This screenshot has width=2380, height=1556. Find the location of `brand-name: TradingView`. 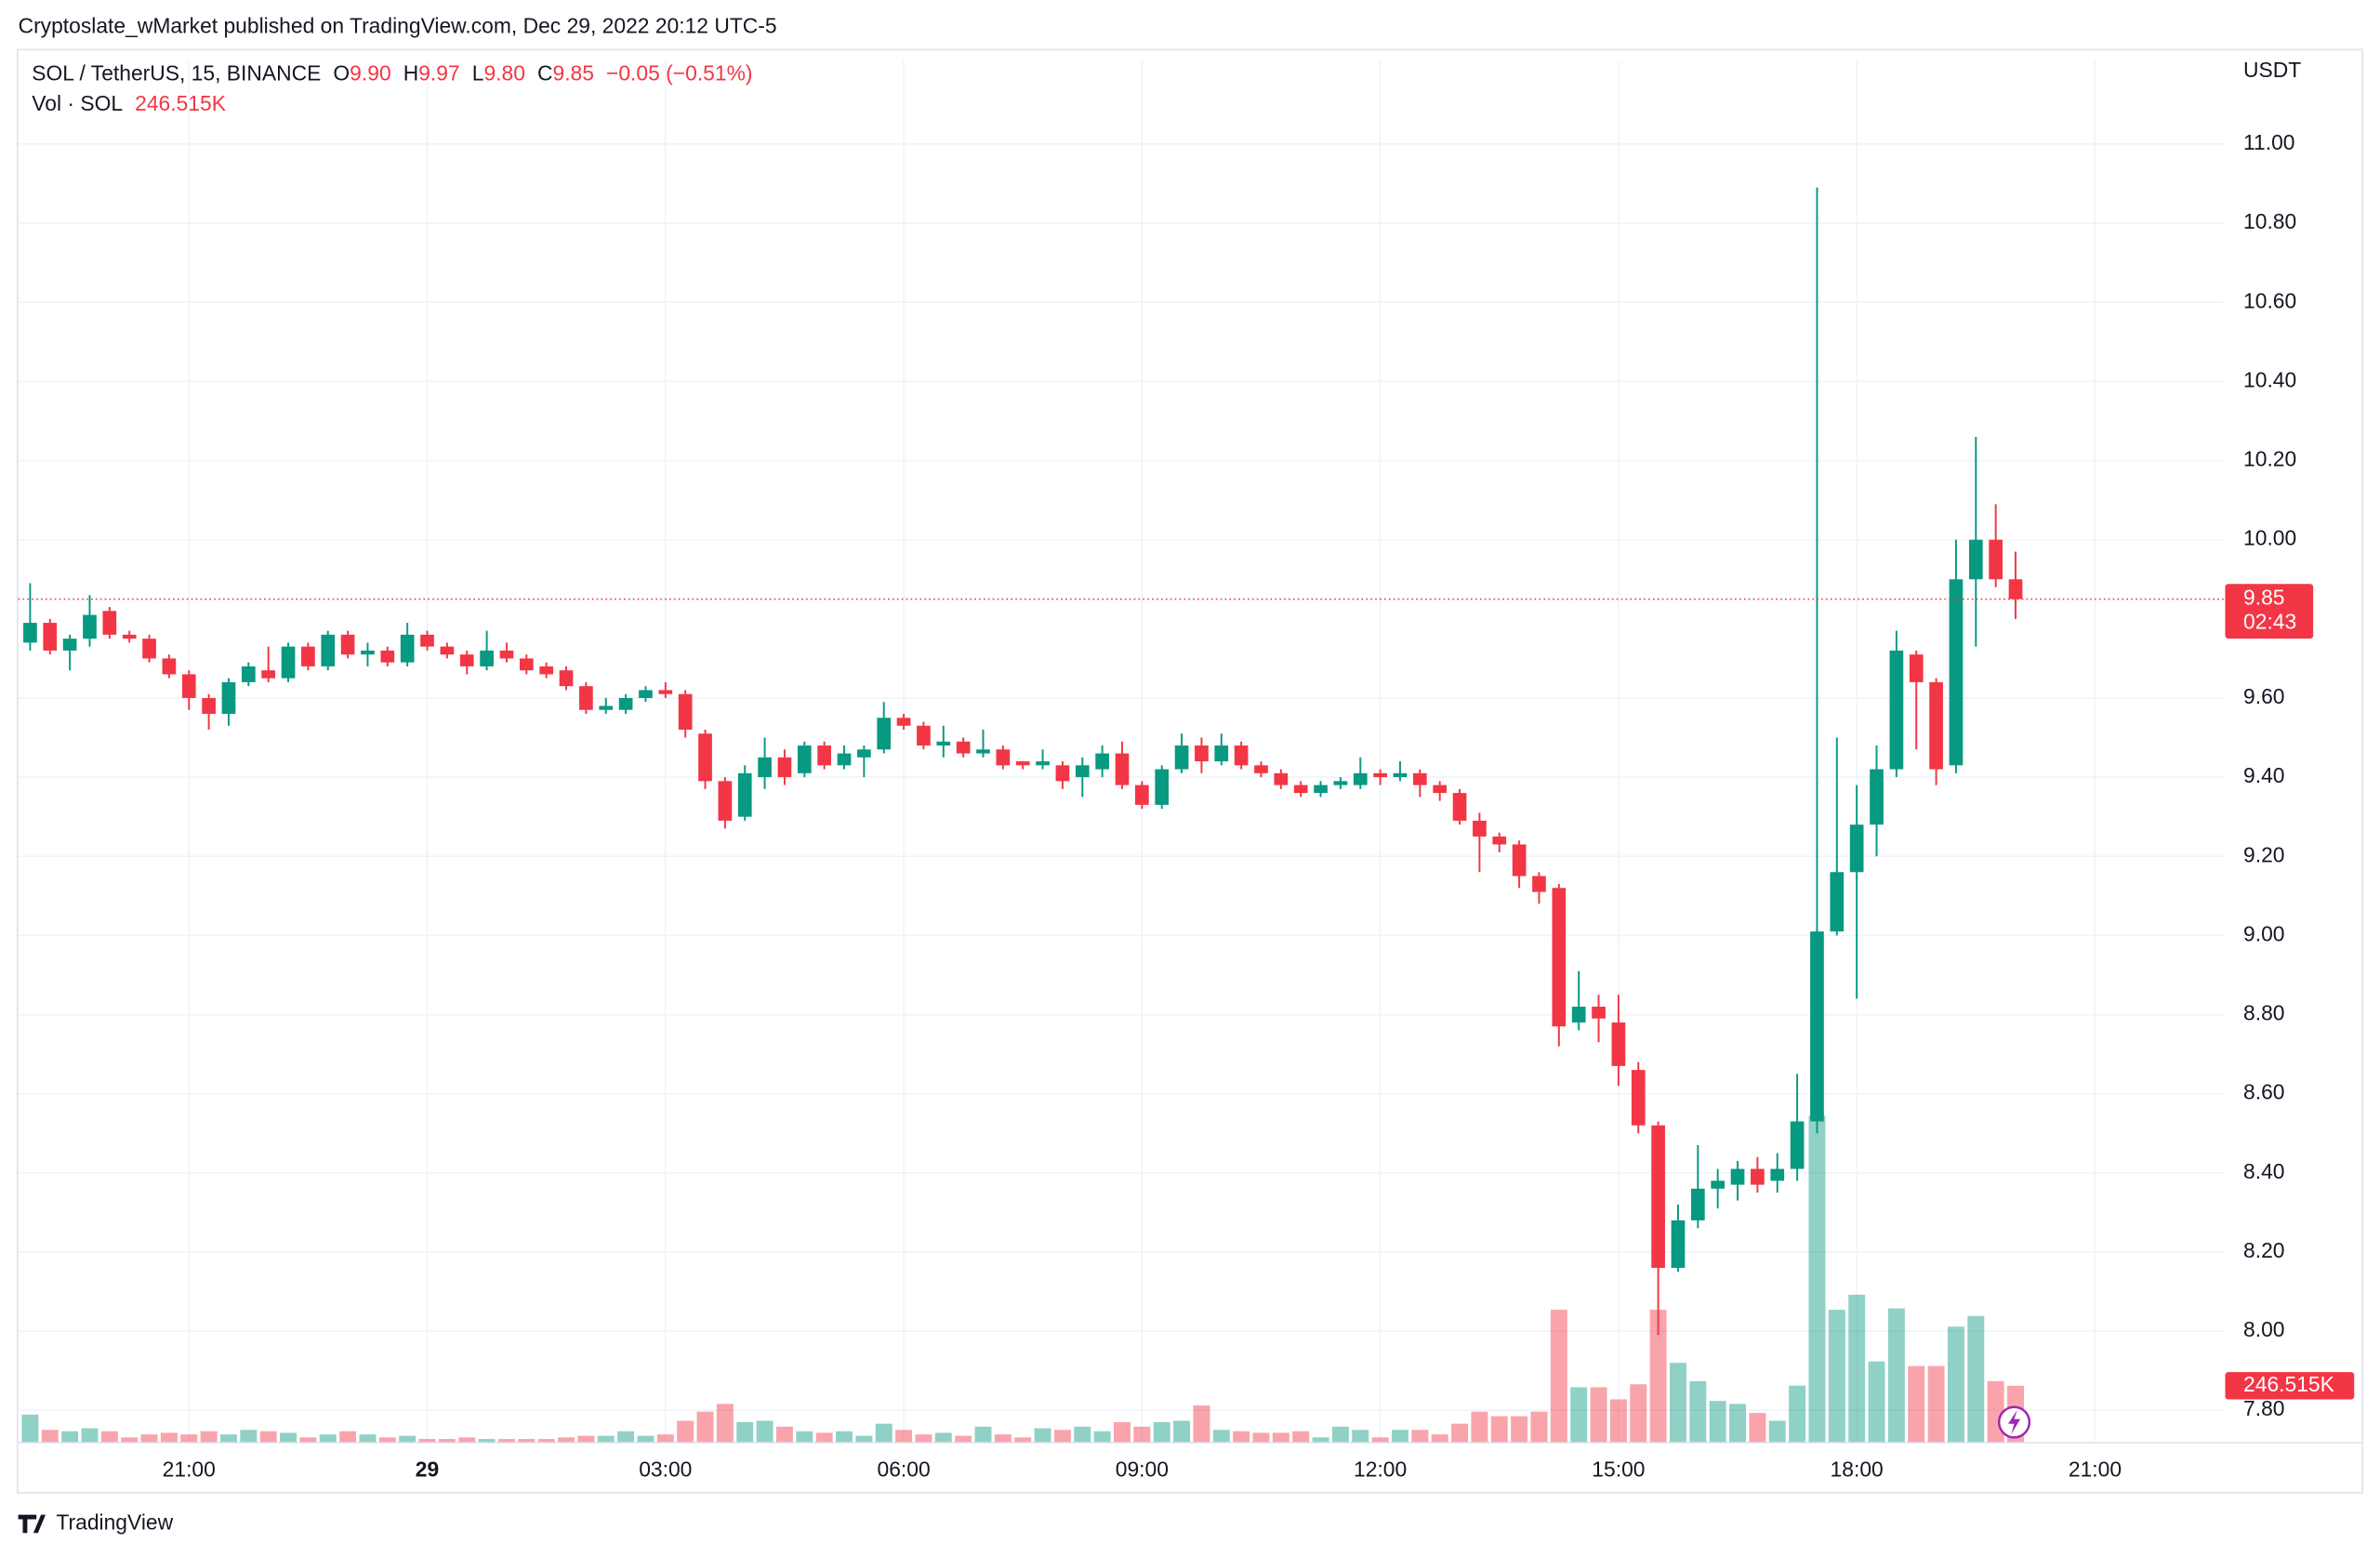

brand-name: TradingView is located at coordinates (114, 1522).